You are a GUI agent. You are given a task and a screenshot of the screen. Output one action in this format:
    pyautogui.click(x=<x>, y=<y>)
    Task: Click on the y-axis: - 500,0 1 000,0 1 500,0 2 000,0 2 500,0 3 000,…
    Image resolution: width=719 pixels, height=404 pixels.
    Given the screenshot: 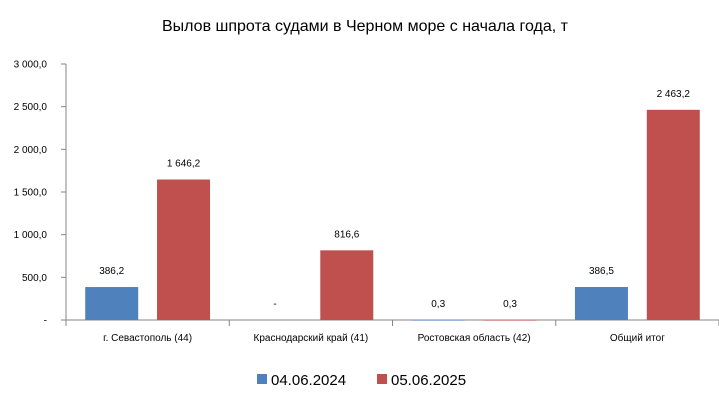 What is the action you would take?
    pyautogui.click(x=40, y=193)
    